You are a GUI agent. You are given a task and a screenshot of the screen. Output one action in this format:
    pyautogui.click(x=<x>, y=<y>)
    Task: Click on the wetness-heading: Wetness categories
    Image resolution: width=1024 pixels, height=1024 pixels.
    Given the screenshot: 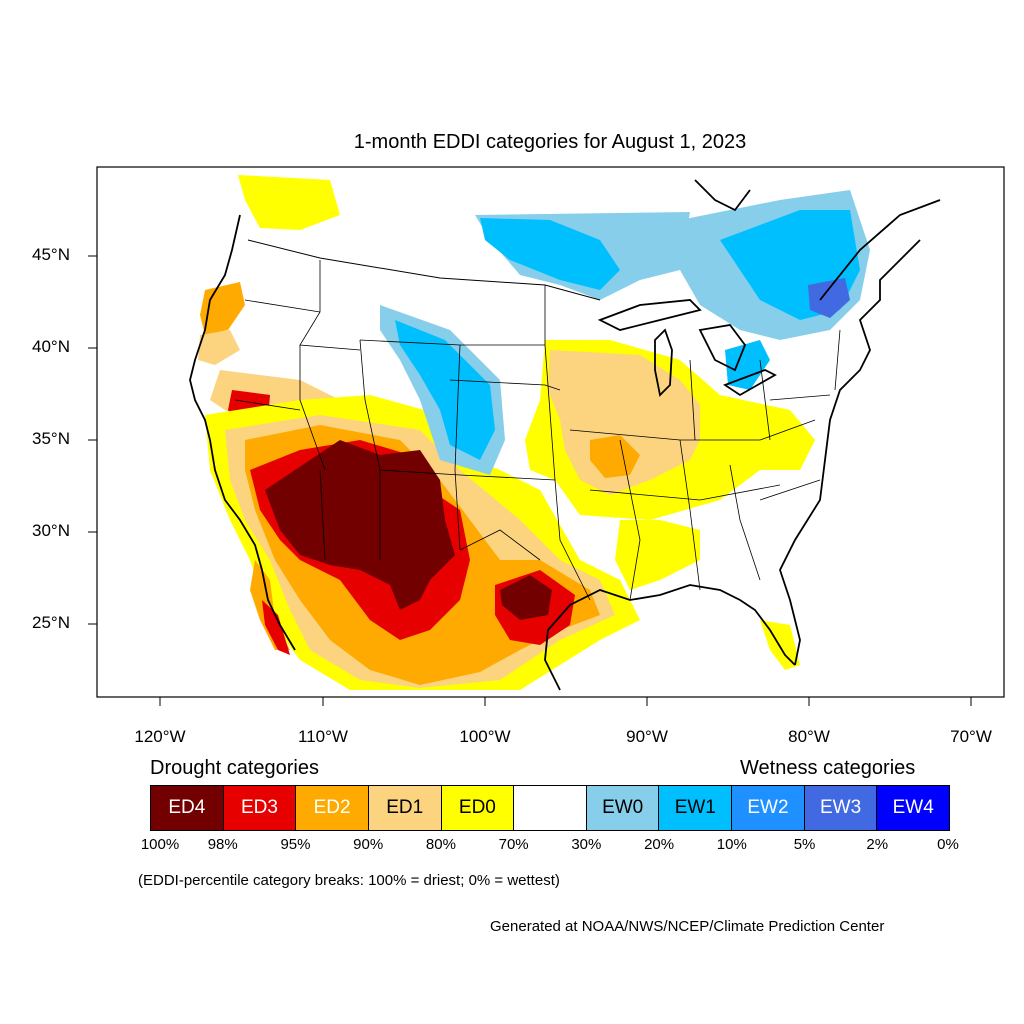 What is the action you would take?
    pyautogui.click(x=828, y=768)
    